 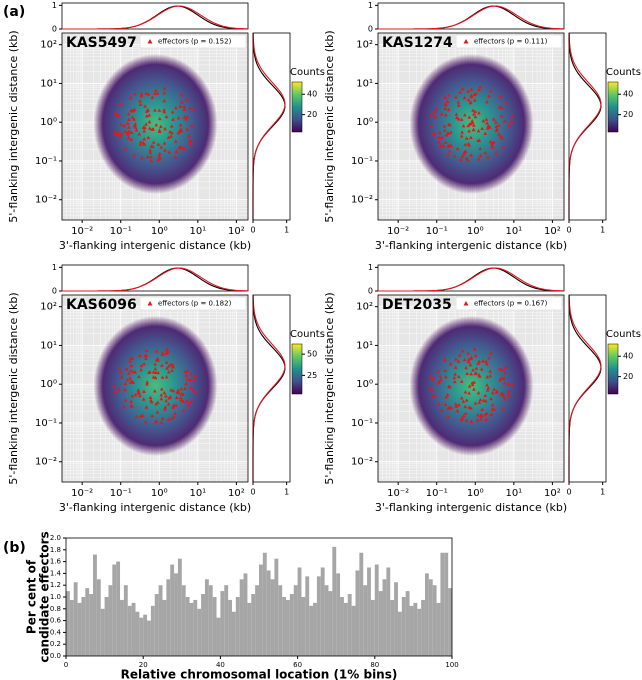 What do you see at coordinates (271, 388) in the screenshot?
I see `marginal-frame` at bounding box center [271, 388].